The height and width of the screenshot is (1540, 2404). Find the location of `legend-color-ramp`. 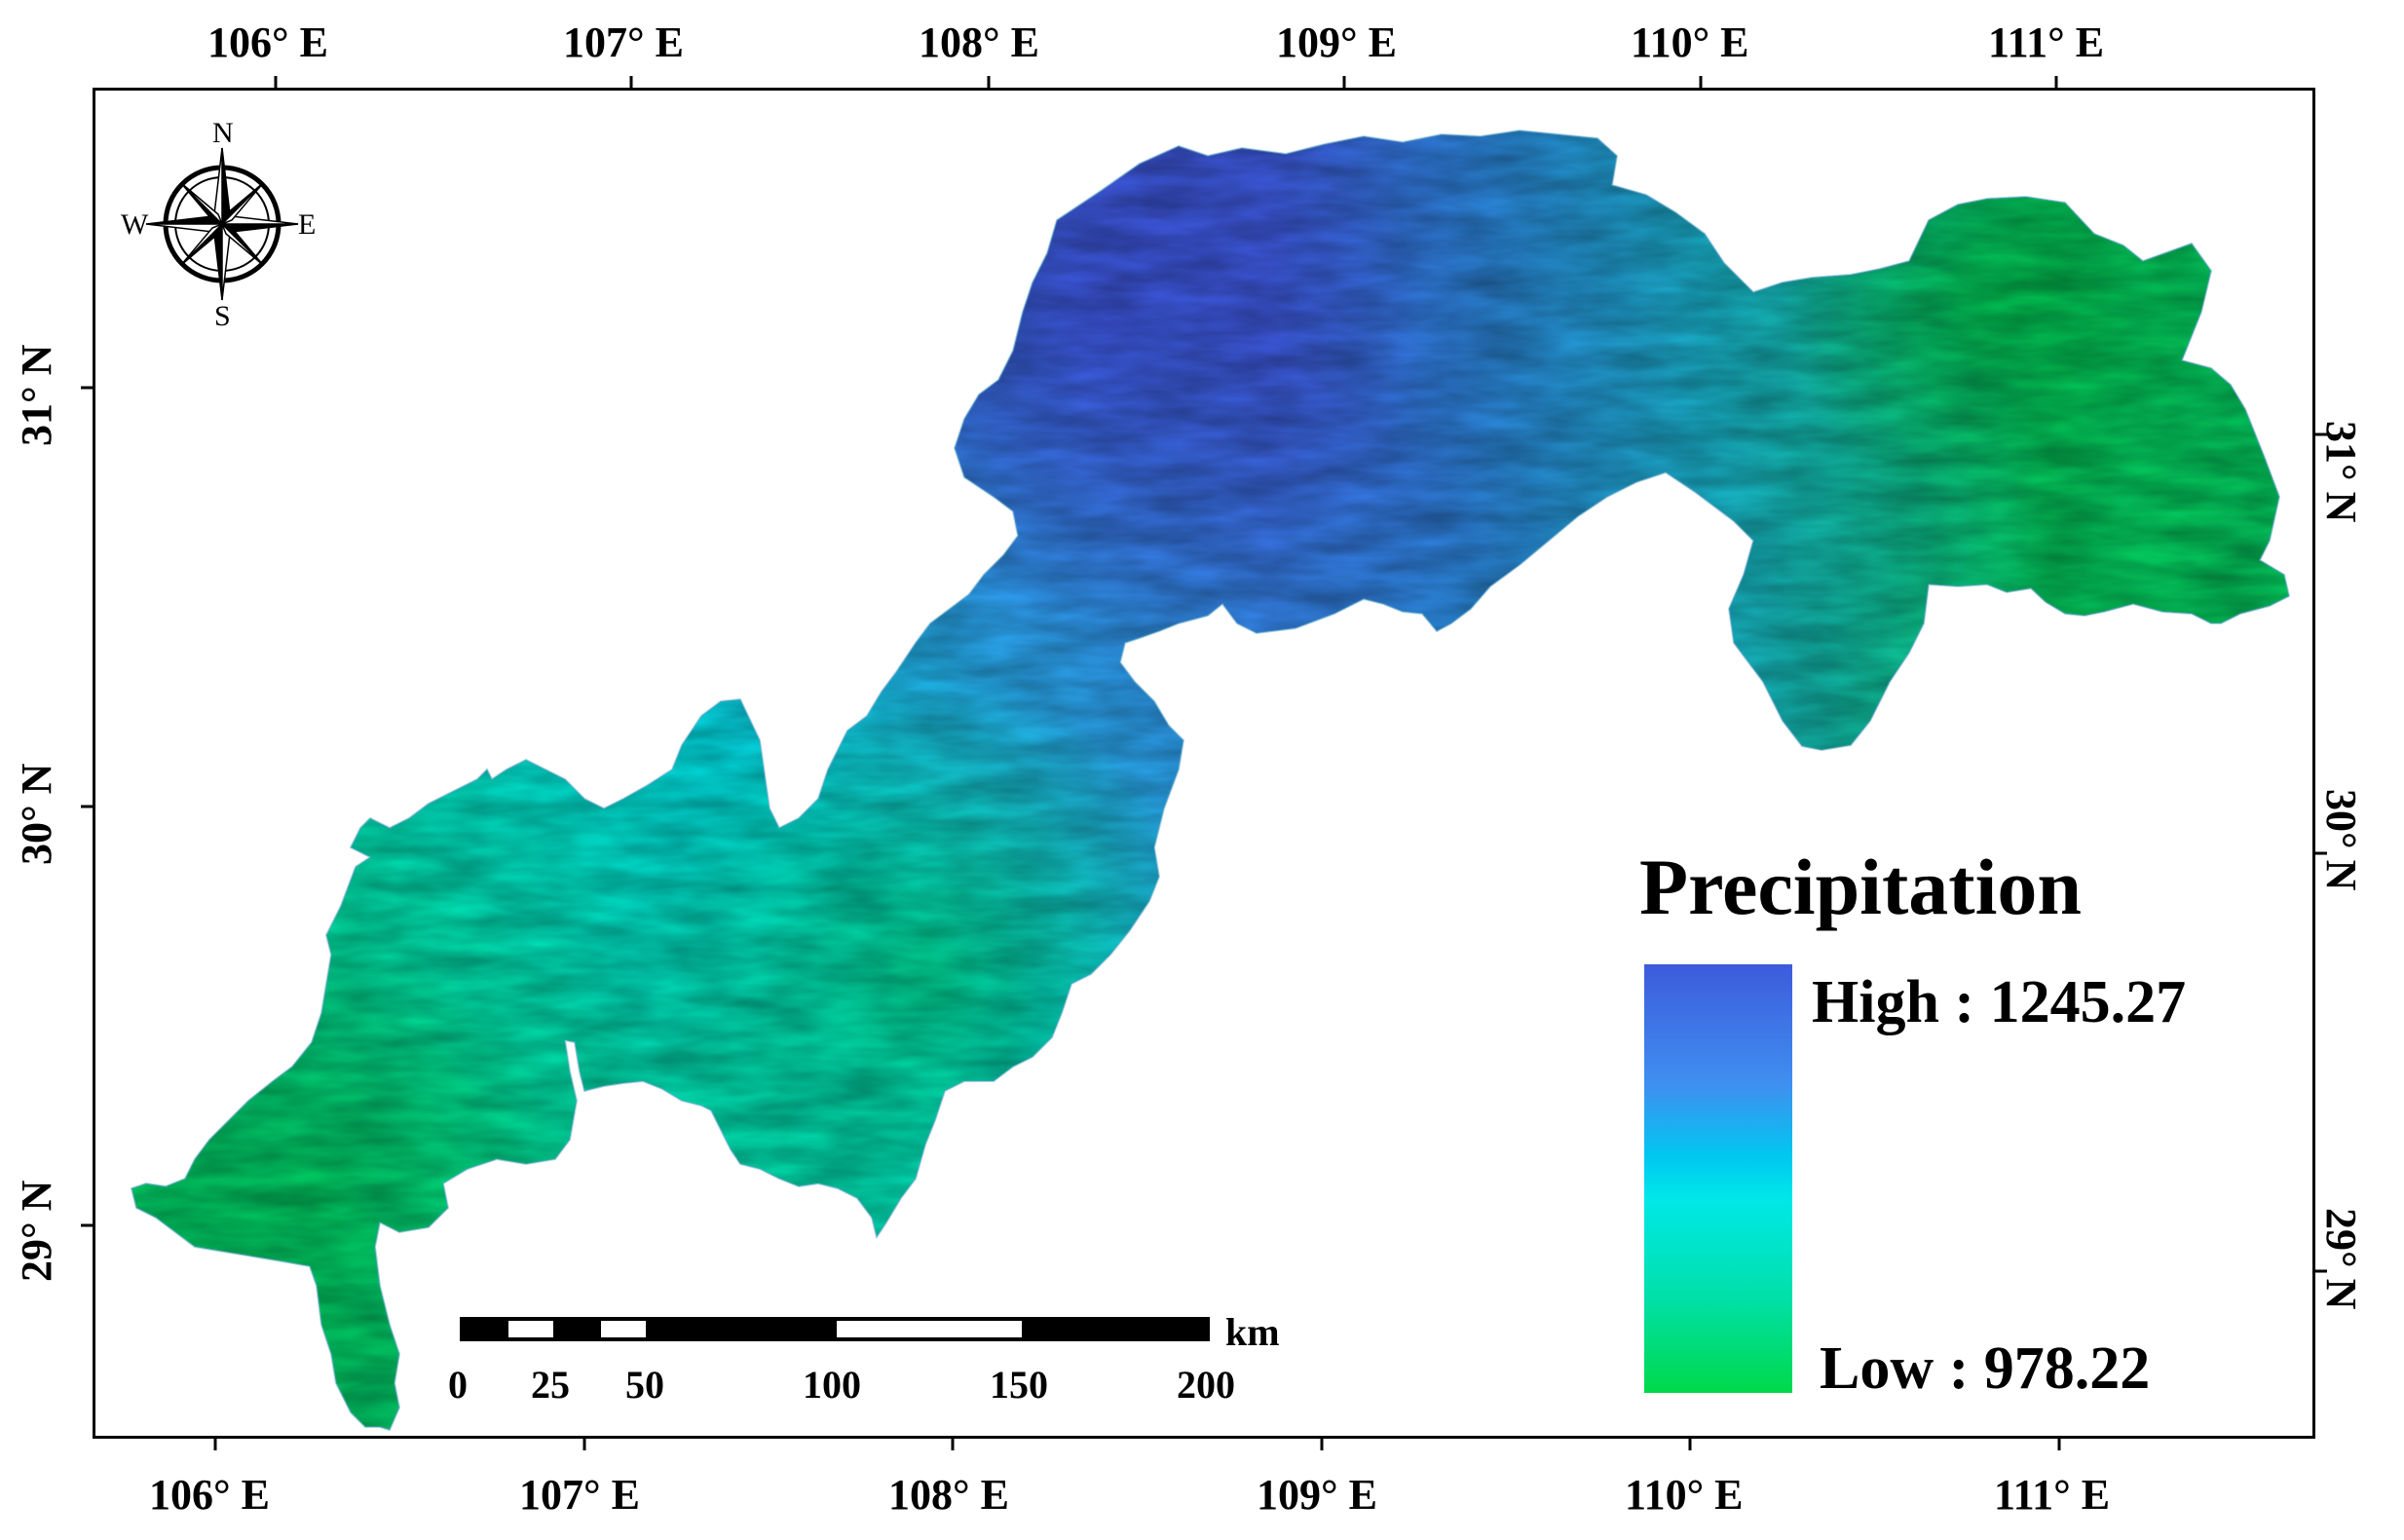

legend-color-ramp is located at coordinates (1718, 1178).